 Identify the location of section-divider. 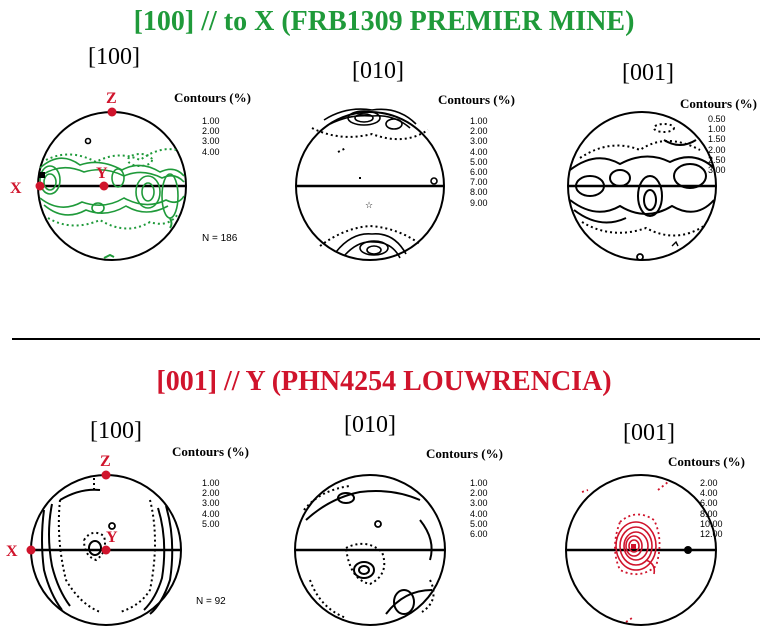
(386, 339).